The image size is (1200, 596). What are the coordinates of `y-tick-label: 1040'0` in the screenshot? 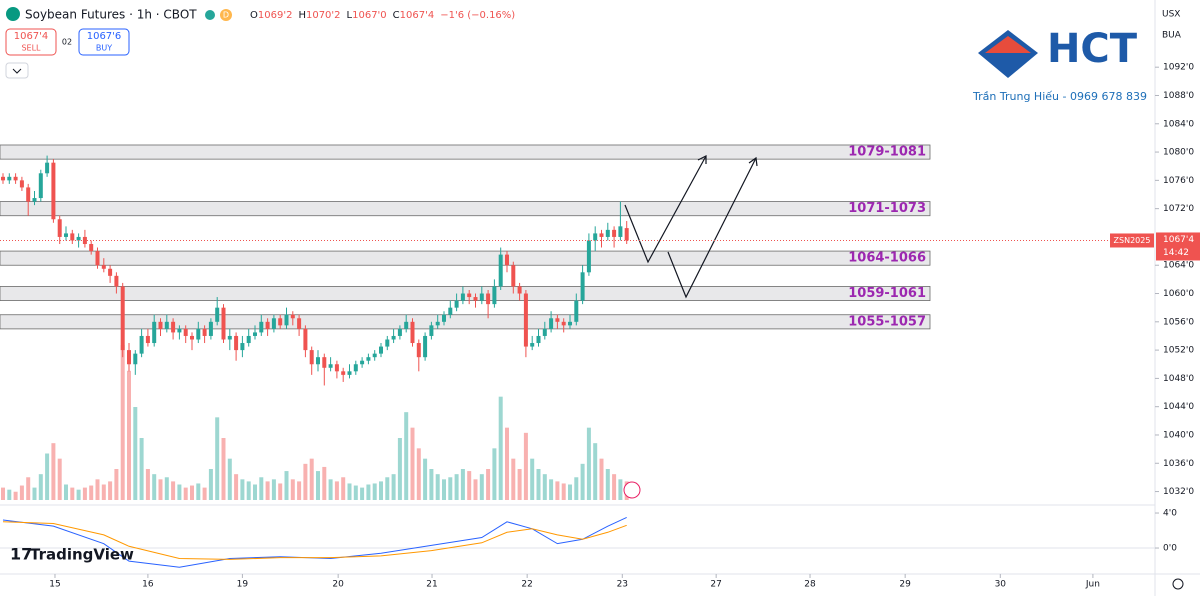 It's located at (1178, 435).